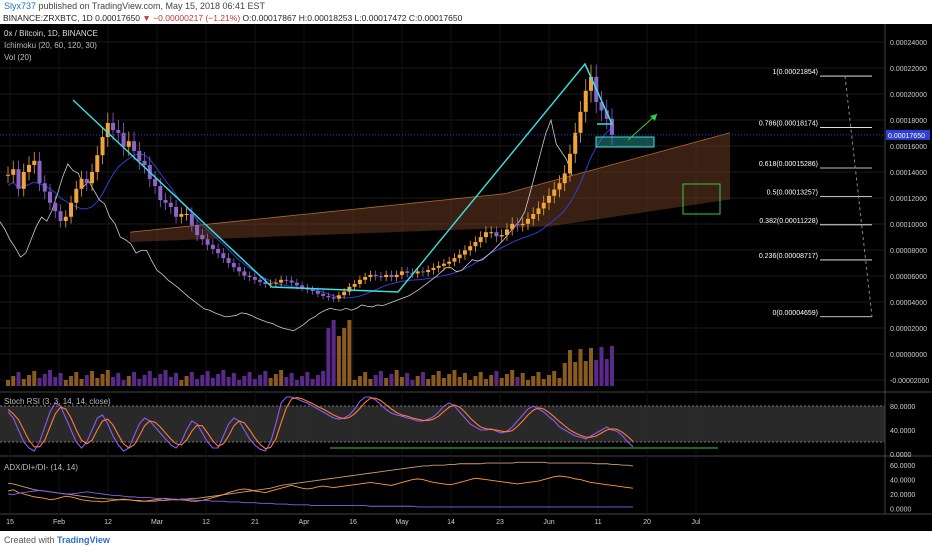 This screenshot has height=550, width=932. I want to click on time-tick: 12, so click(206, 522).